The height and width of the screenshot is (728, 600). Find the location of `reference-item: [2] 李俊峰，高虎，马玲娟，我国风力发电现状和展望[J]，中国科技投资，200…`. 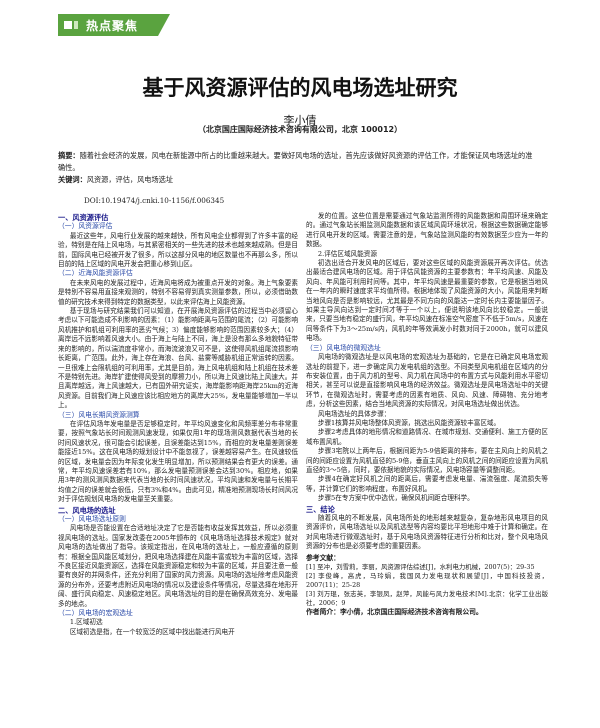

reference-item: [2] 李俊峰，高虎，马玲娟，我国风力发电现状和展望[J]，中国科技投资，200… is located at coordinates (427, 581).